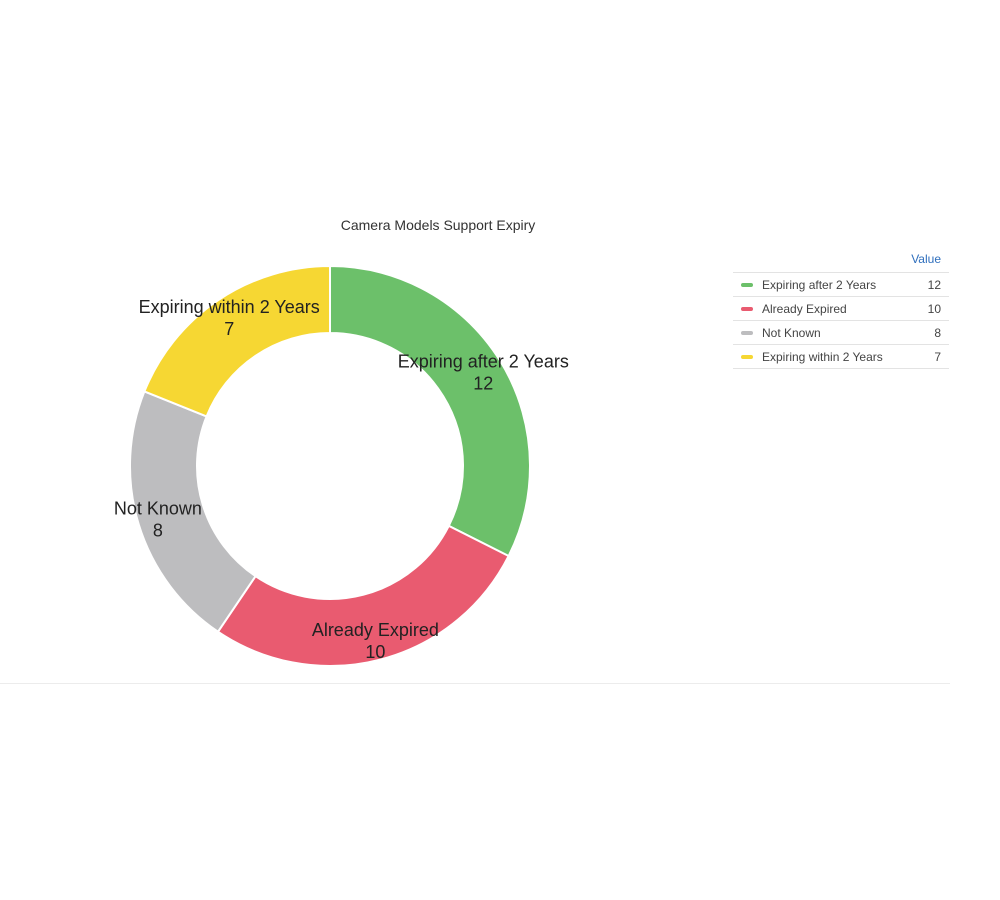  What do you see at coordinates (926, 259) in the screenshot?
I see `legend-header: Value` at bounding box center [926, 259].